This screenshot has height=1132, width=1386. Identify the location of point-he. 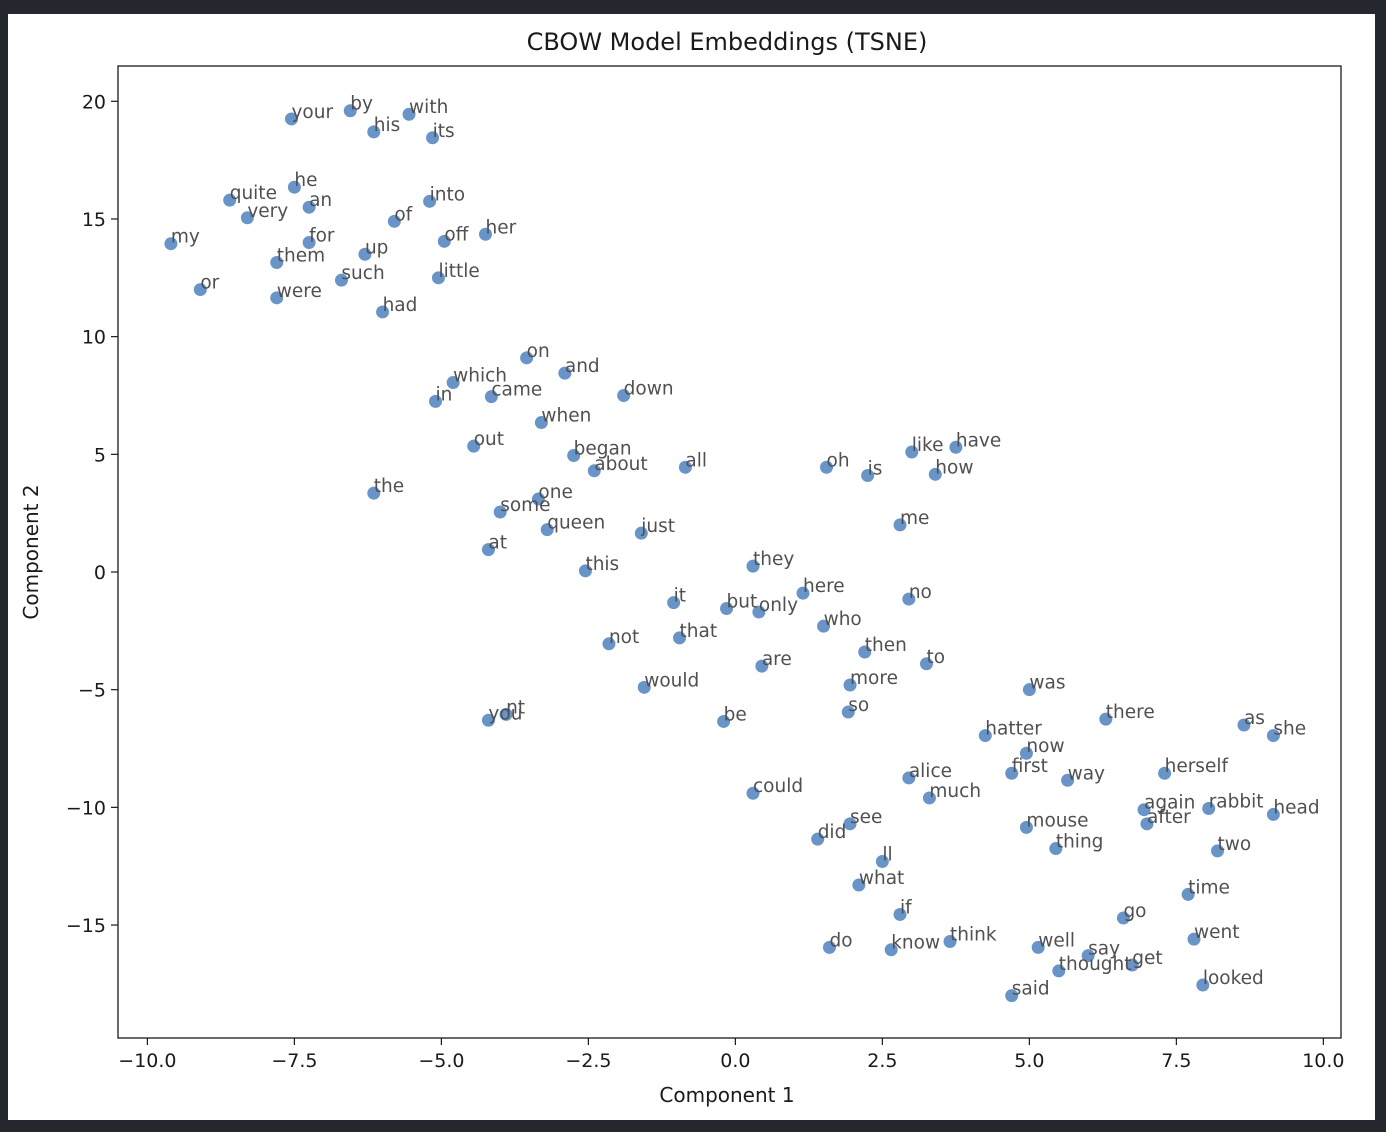
(294, 187).